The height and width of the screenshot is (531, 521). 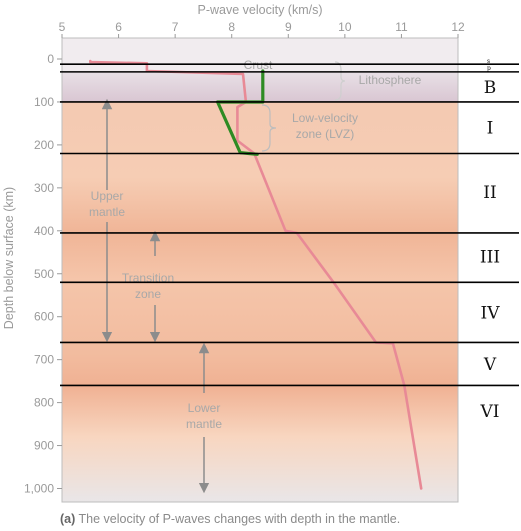 What do you see at coordinates (490, 88) in the screenshot?
I see `layer-label: B` at bounding box center [490, 88].